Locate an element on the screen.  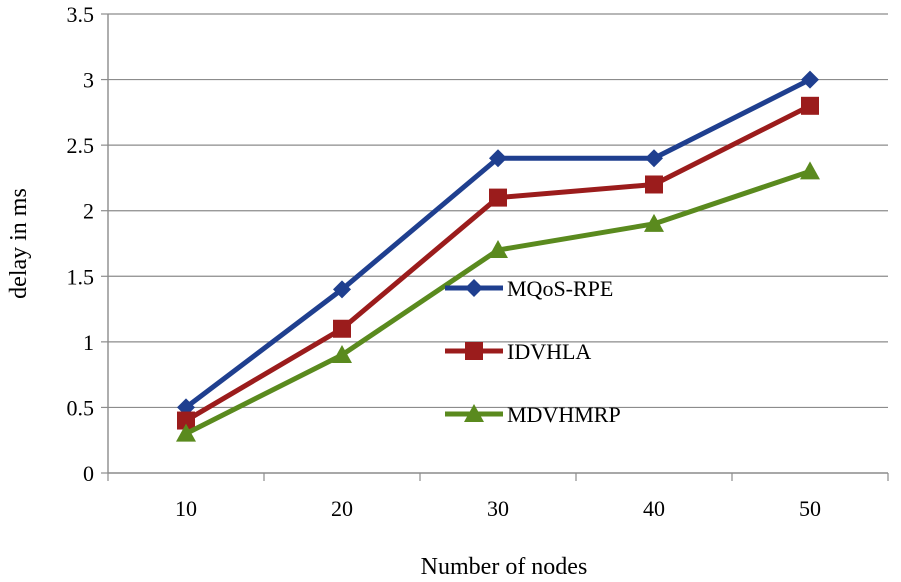
x-tick-label: 10 is located at coordinates (186, 508).